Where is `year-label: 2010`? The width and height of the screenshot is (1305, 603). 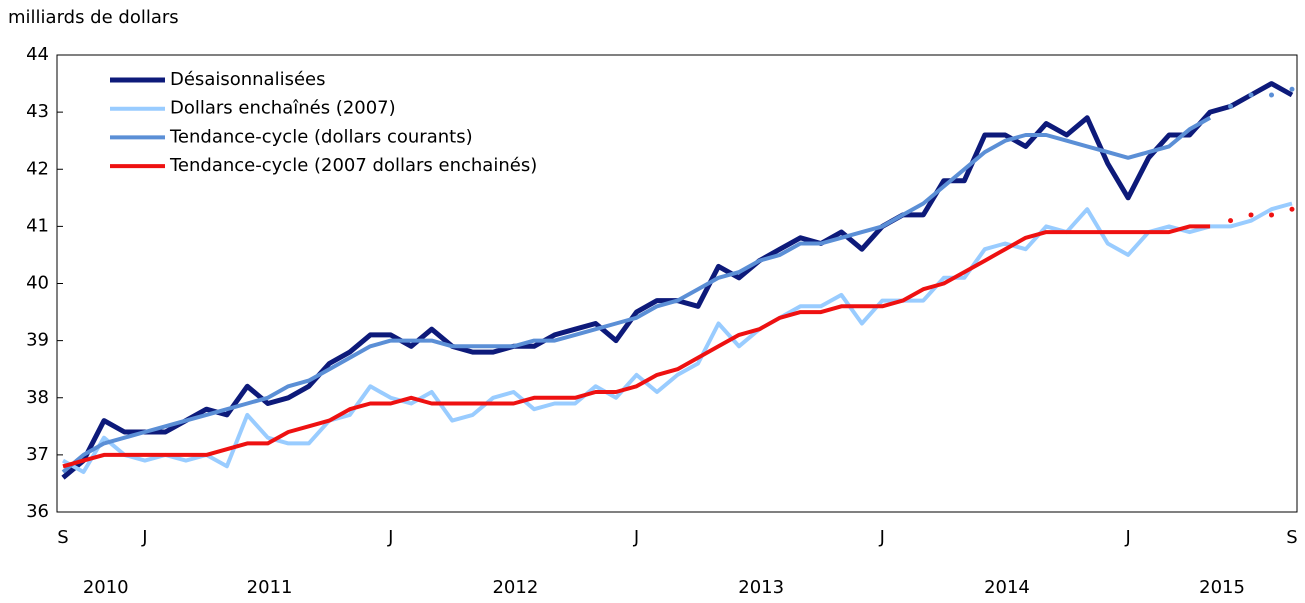
year-label: 2010 is located at coordinates (106, 587).